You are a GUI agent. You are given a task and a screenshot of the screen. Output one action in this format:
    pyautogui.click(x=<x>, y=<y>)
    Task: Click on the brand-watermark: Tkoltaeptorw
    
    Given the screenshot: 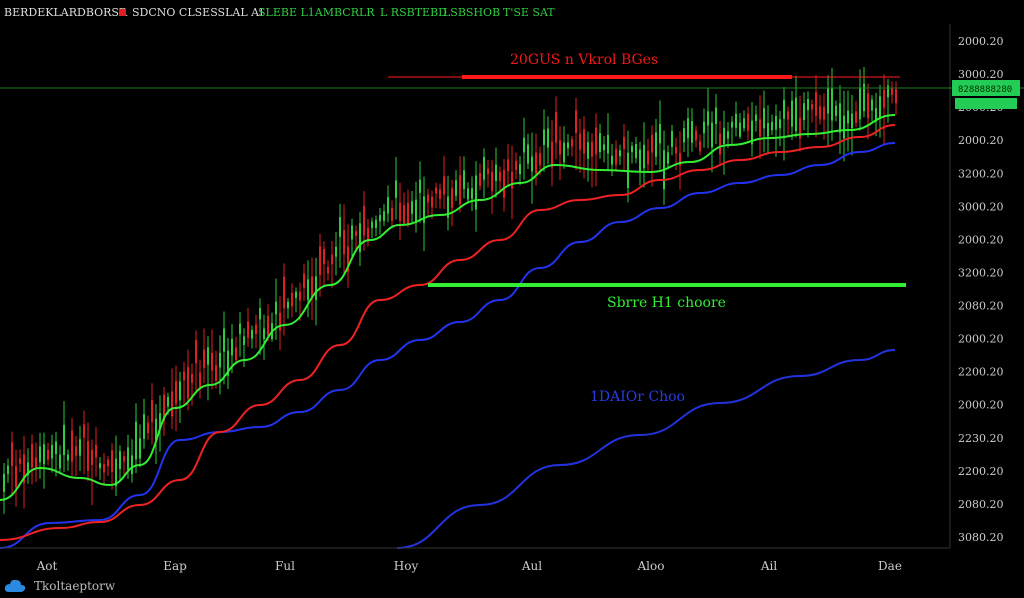 What is the action you would take?
    pyautogui.click(x=75, y=586)
    